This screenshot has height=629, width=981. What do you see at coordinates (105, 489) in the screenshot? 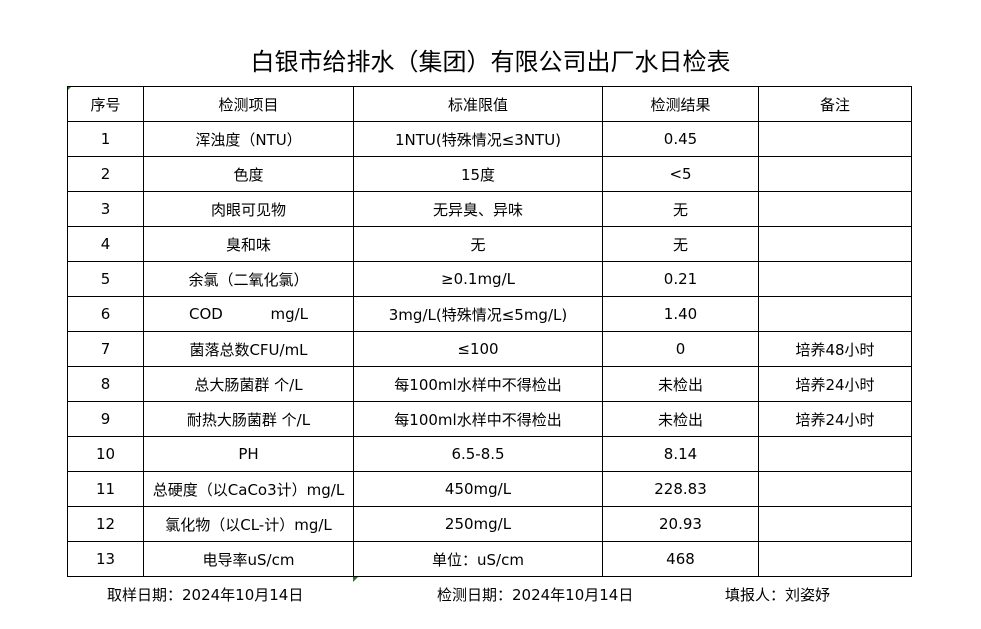
I see `cell-index: 11` at bounding box center [105, 489].